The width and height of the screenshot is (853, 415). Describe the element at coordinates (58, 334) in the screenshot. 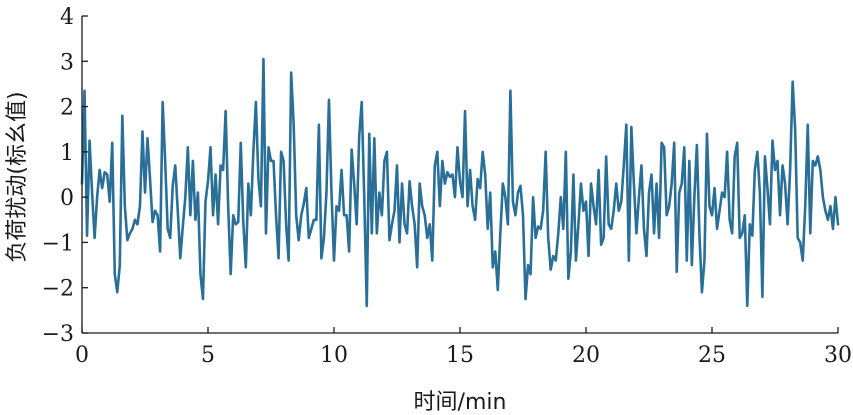

I see `y-tick-label: −3` at that location.